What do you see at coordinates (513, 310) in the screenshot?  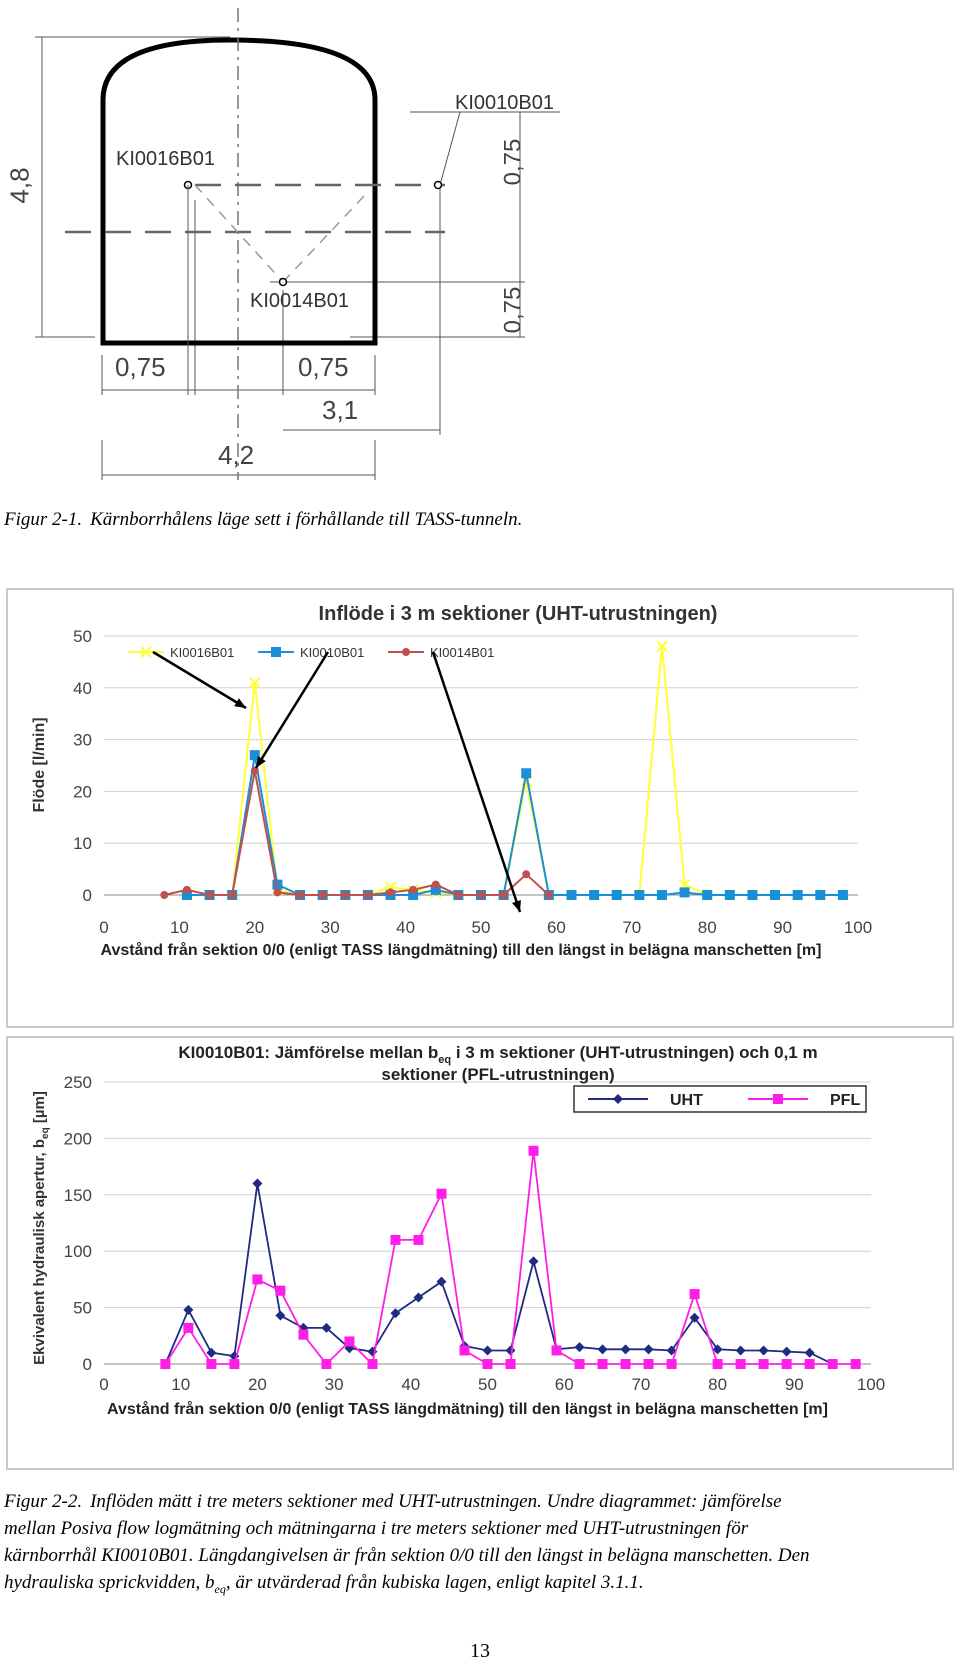 I see `dim-vertical-bottom-label: 0,75` at bounding box center [513, 310].